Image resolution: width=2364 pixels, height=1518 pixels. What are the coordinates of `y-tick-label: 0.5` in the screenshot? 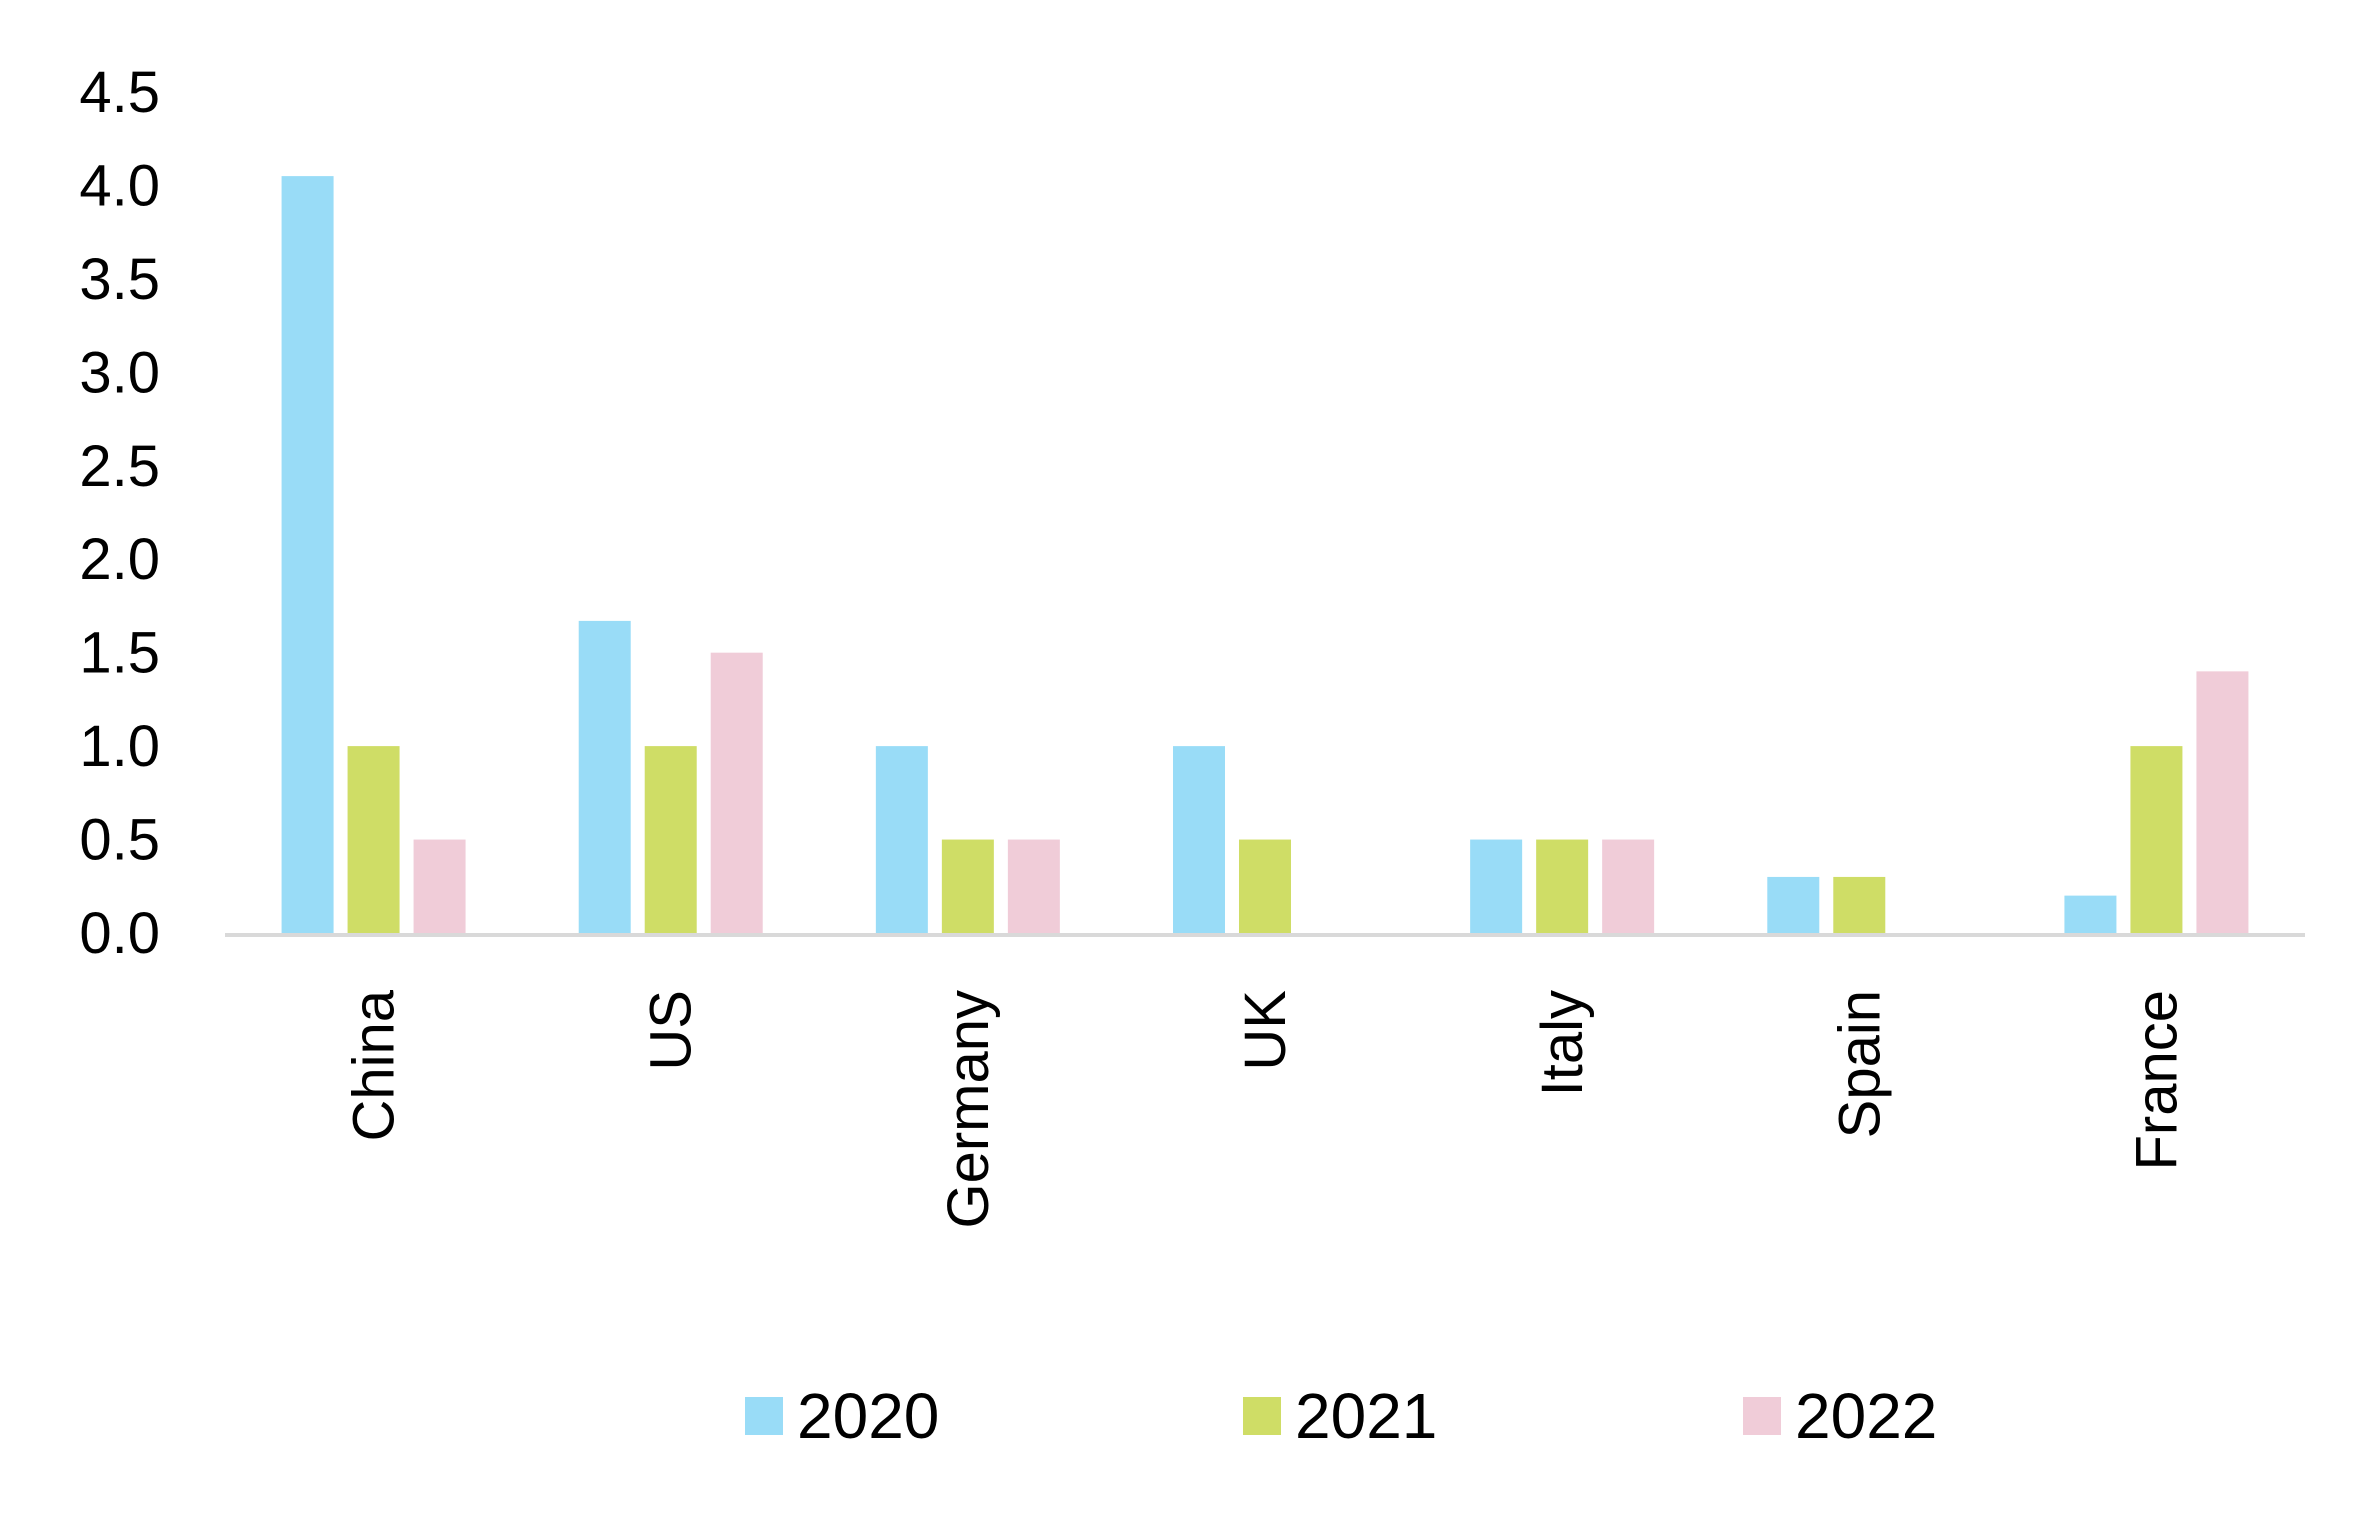 It's located at (119, 840).